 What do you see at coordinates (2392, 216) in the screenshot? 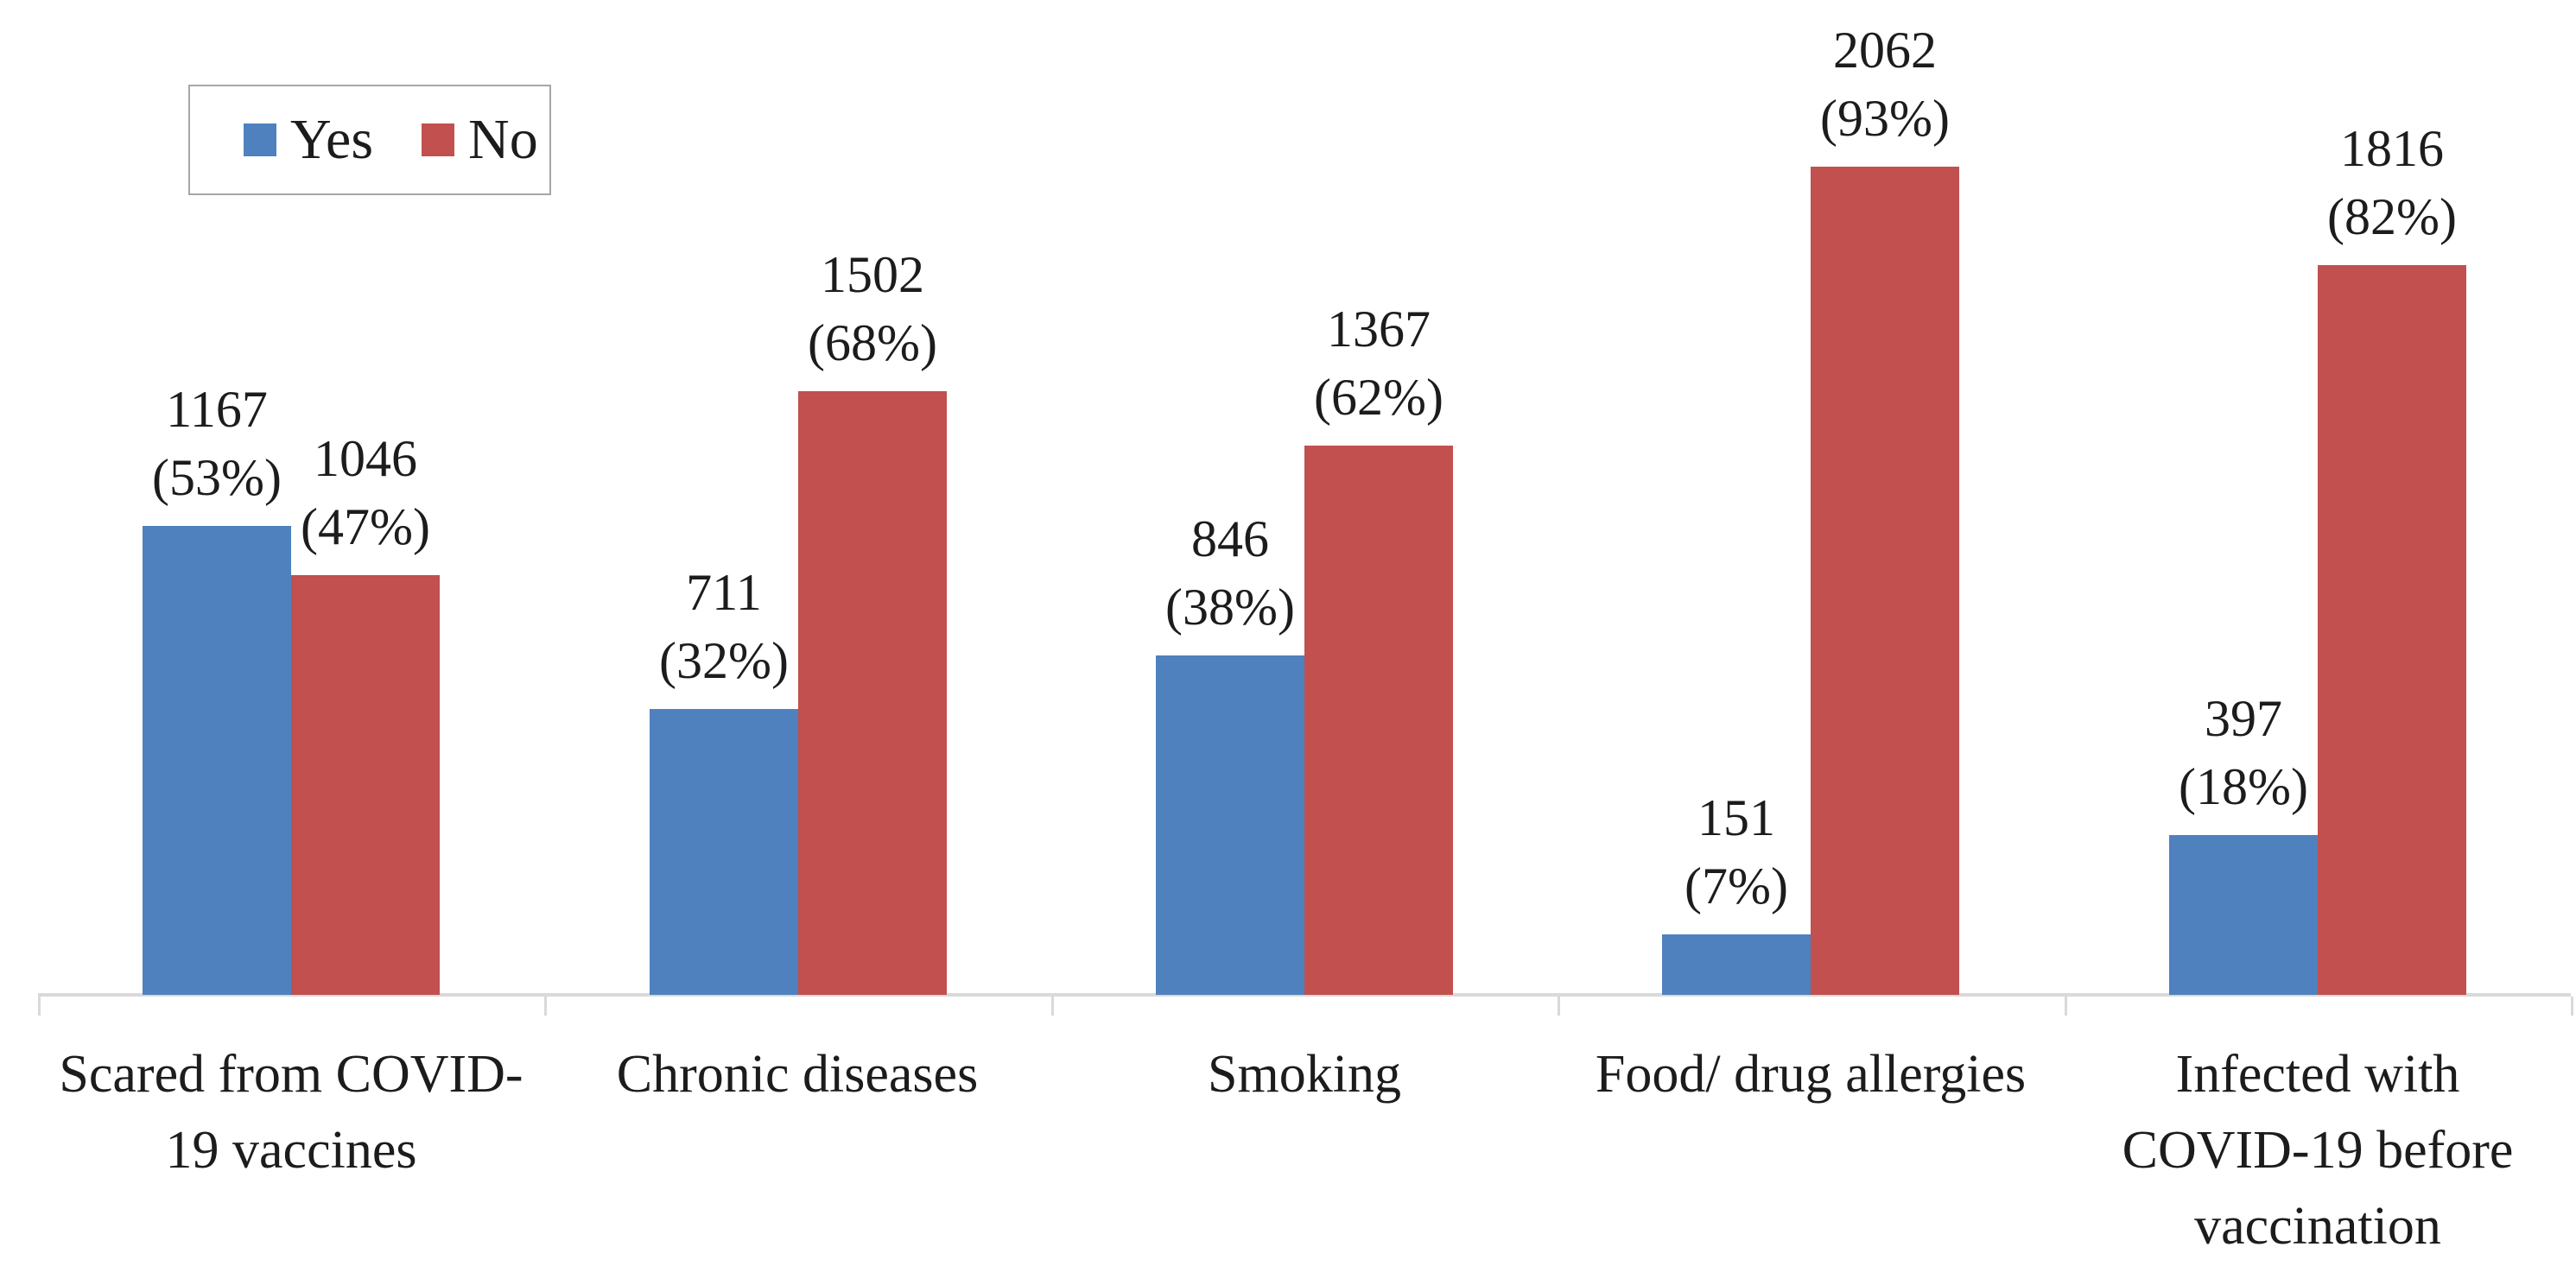
I see `data-label-percent: (82%)` at bounding box center [2392, 216].